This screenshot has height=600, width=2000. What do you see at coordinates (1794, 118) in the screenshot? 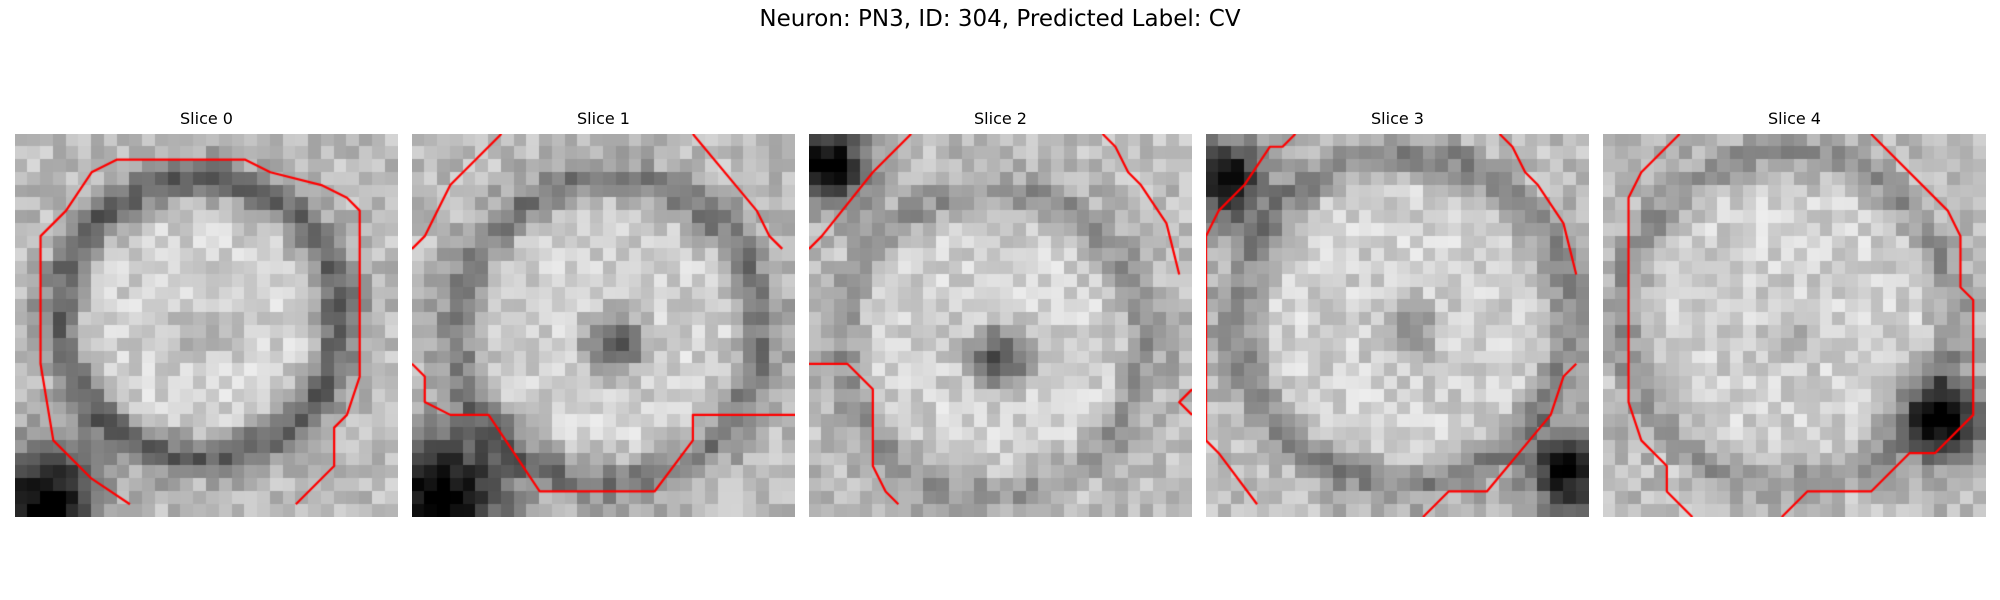
I see `slice-title: Slice 4` at bounding box center [1794, 118].